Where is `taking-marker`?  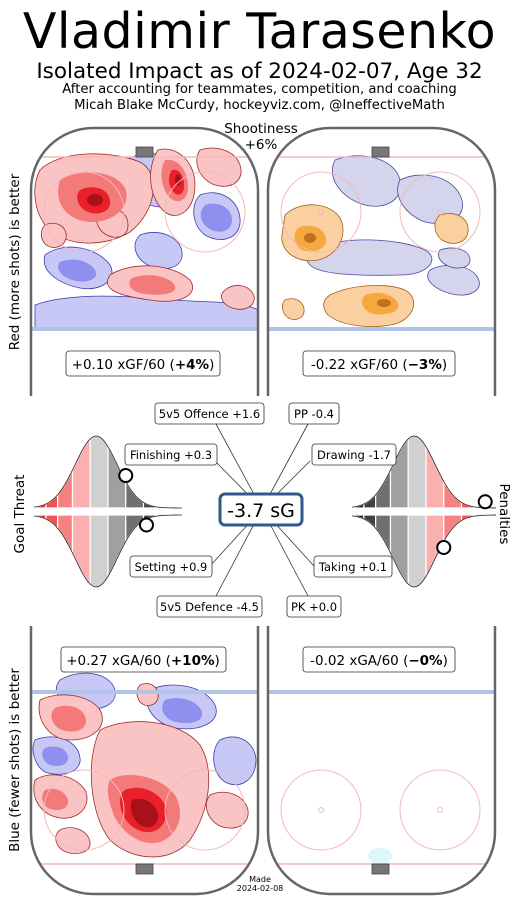 taking-marker is located at coordinates (444, 547).